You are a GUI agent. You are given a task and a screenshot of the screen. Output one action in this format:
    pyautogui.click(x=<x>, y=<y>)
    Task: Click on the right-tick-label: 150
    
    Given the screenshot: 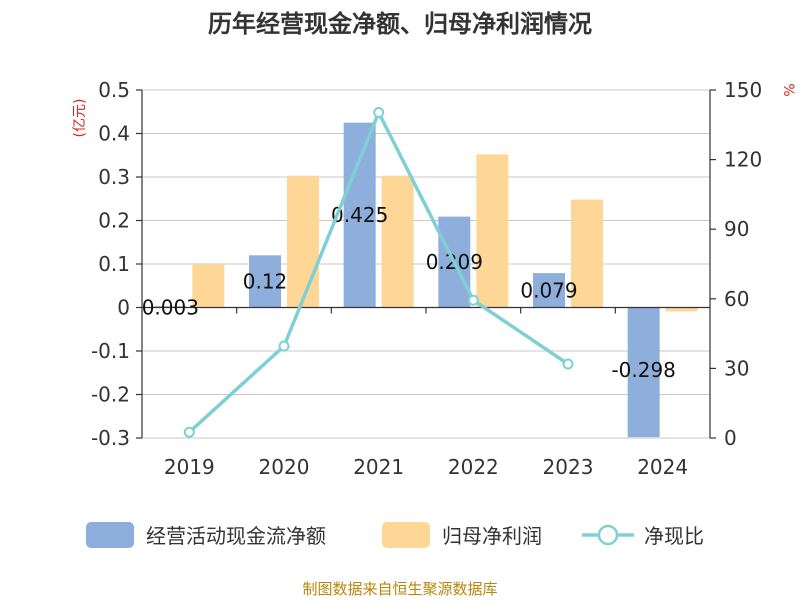 What is the action you would take?
    pyautogui.click(x=743, y=90)
    